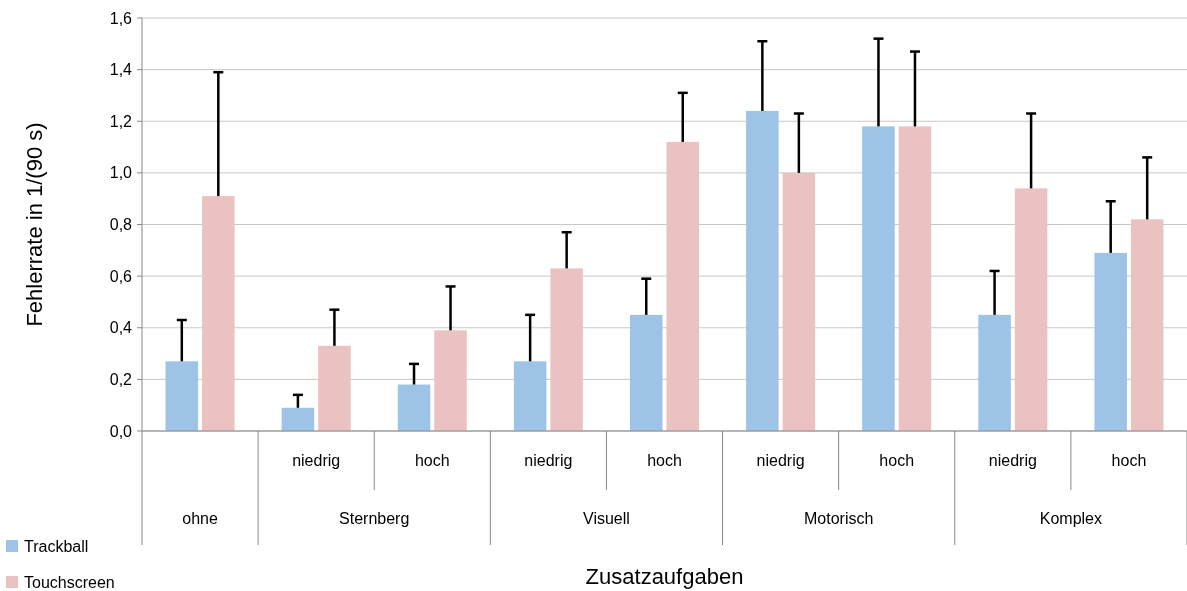 The height and width of the screenshot is (591, 1187). What do you see at coordinates (121, 328) in the screenshot?
I see `y-tick-label: 0,4` at bounding box center [121, 328].